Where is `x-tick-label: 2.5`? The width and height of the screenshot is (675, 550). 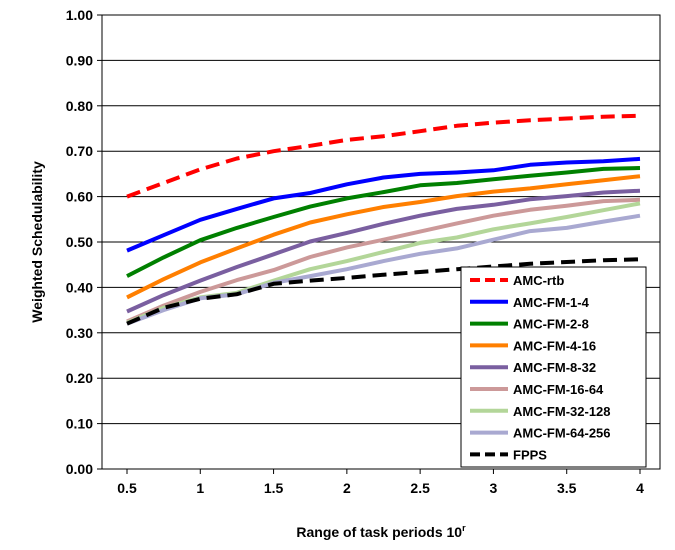 x-tick-label: 2.5 is located at coordinates (420, 488).